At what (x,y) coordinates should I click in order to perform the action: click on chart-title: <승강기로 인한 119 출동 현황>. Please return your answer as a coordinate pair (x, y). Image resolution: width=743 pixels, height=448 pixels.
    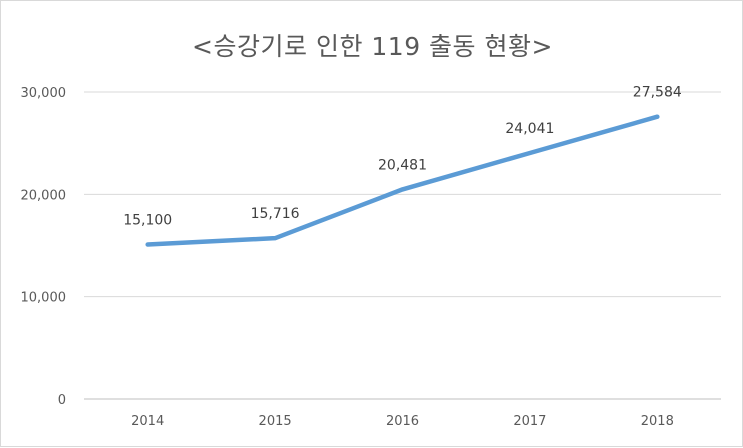
    Looking at the image, I should click on (372, 46).